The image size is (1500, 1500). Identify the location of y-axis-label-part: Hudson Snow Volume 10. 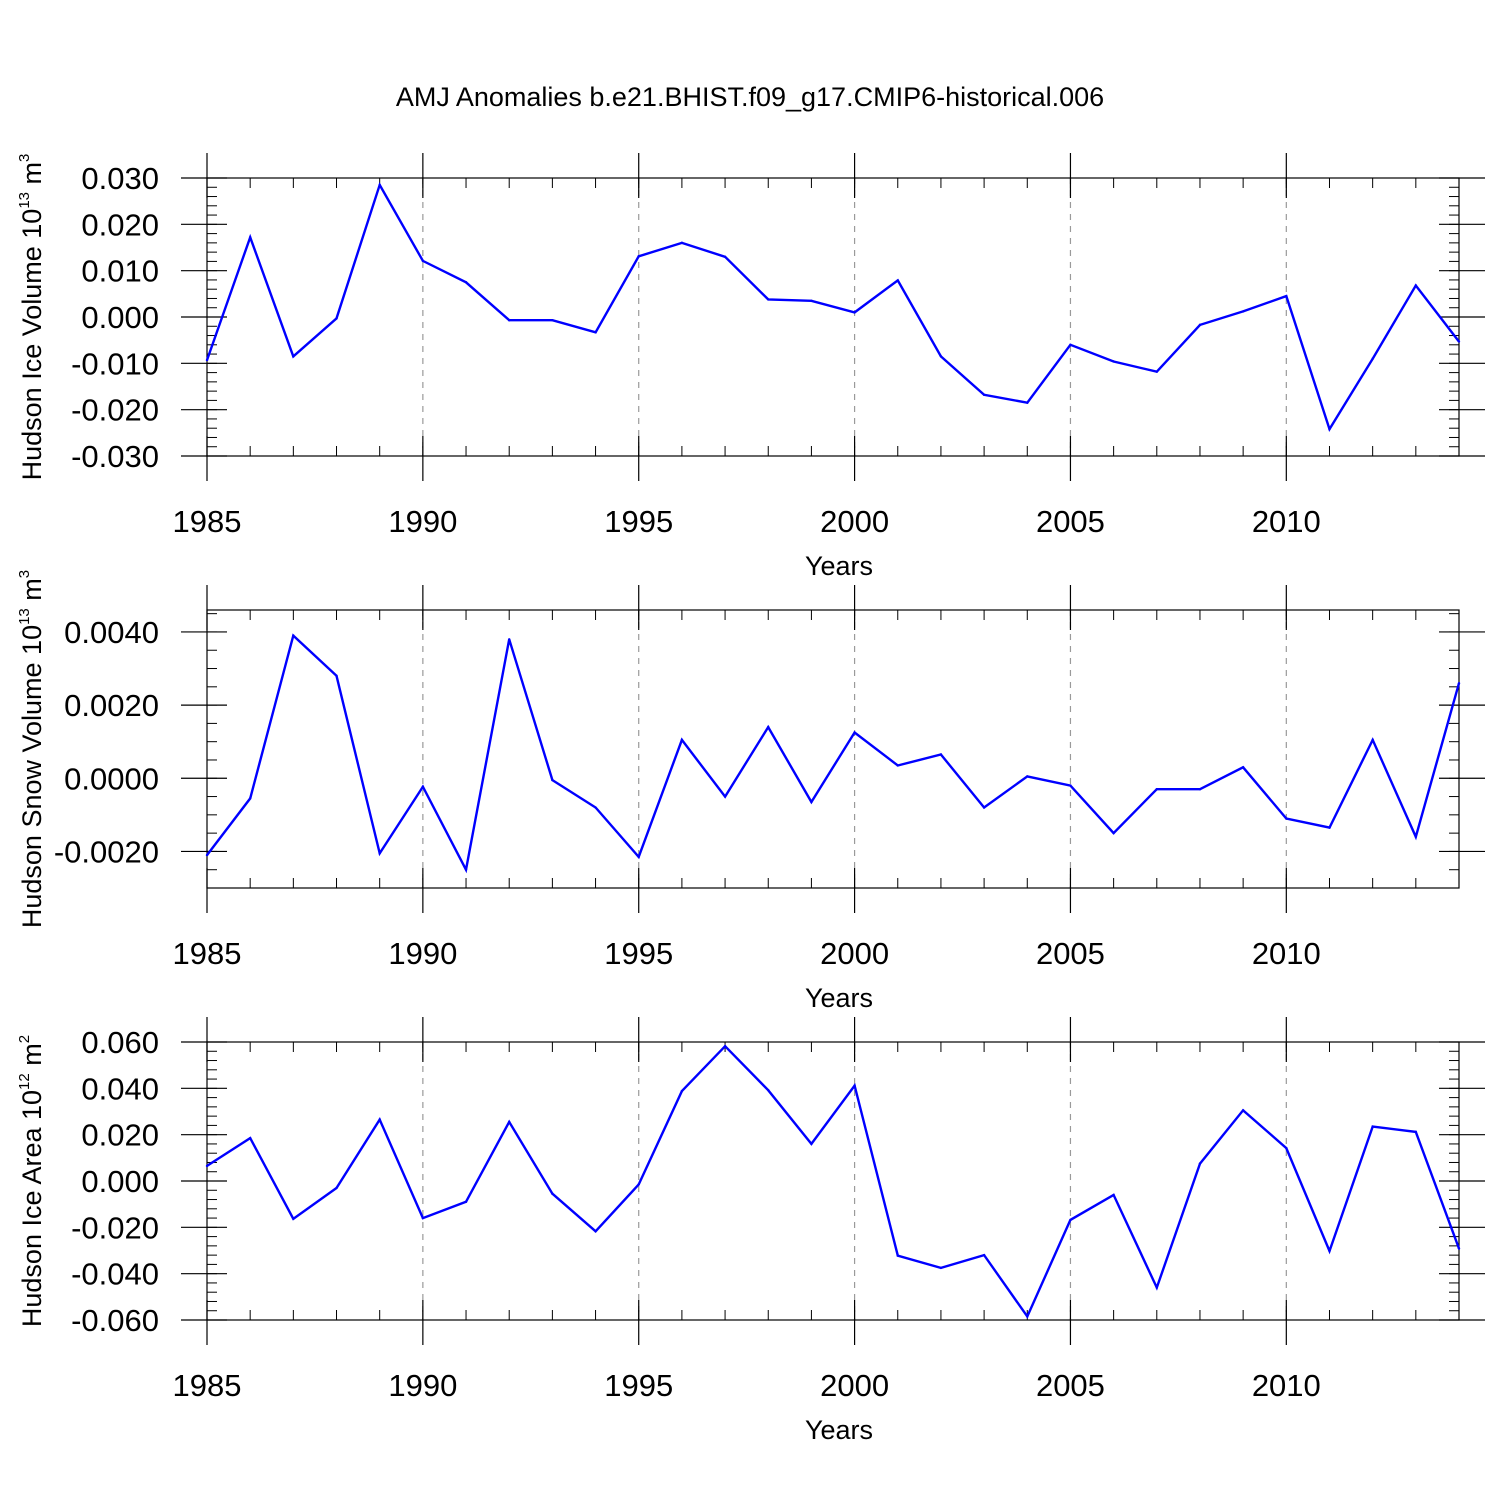
(32, 776).